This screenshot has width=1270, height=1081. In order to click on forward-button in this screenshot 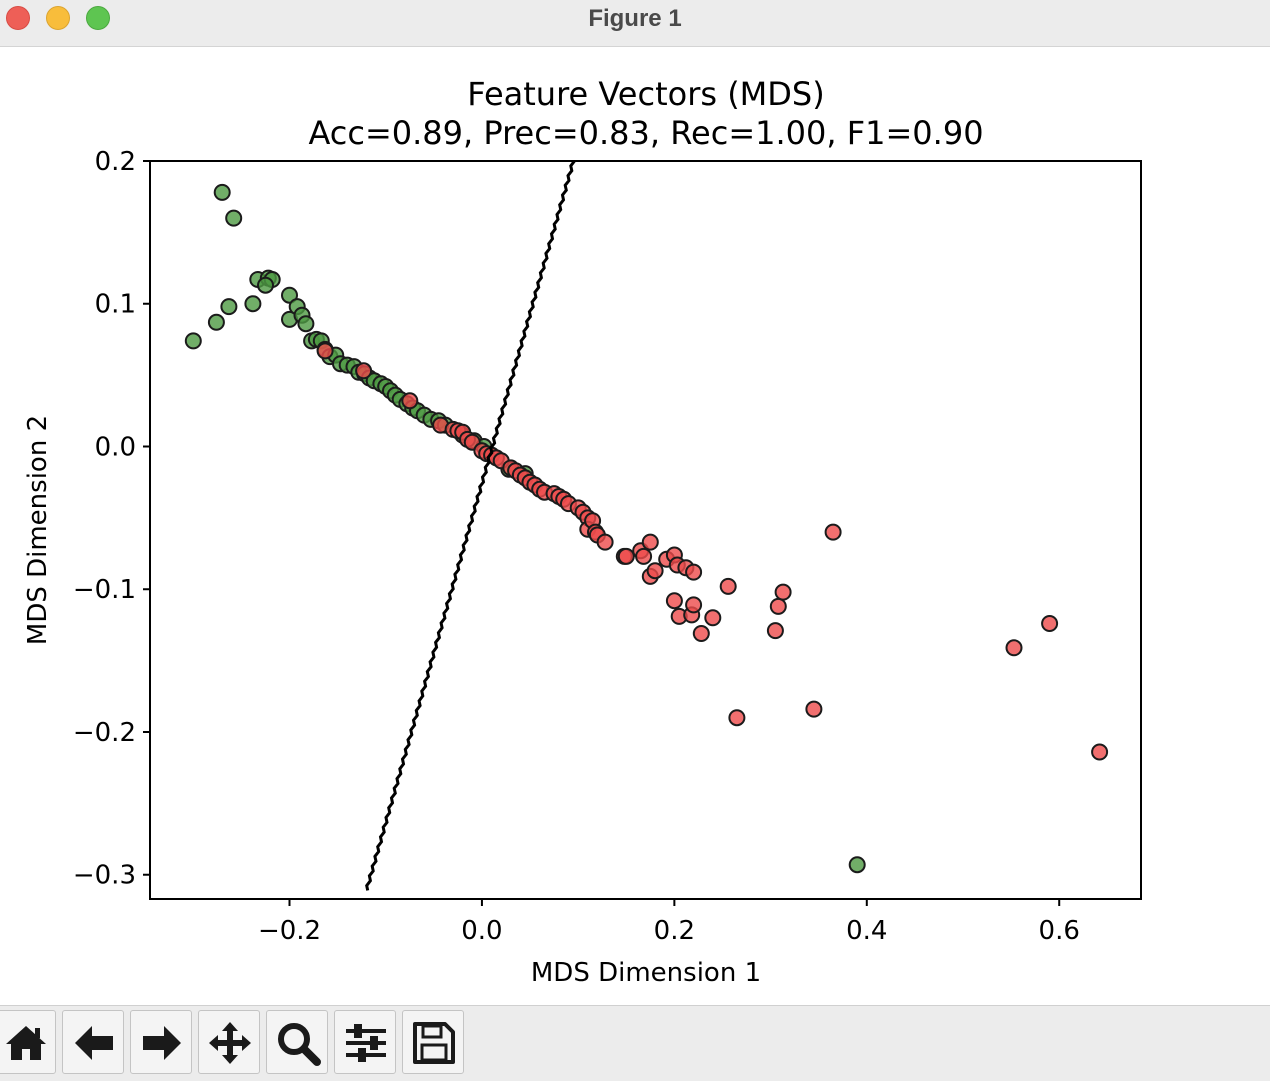, I will do `click(161, 1042)`.